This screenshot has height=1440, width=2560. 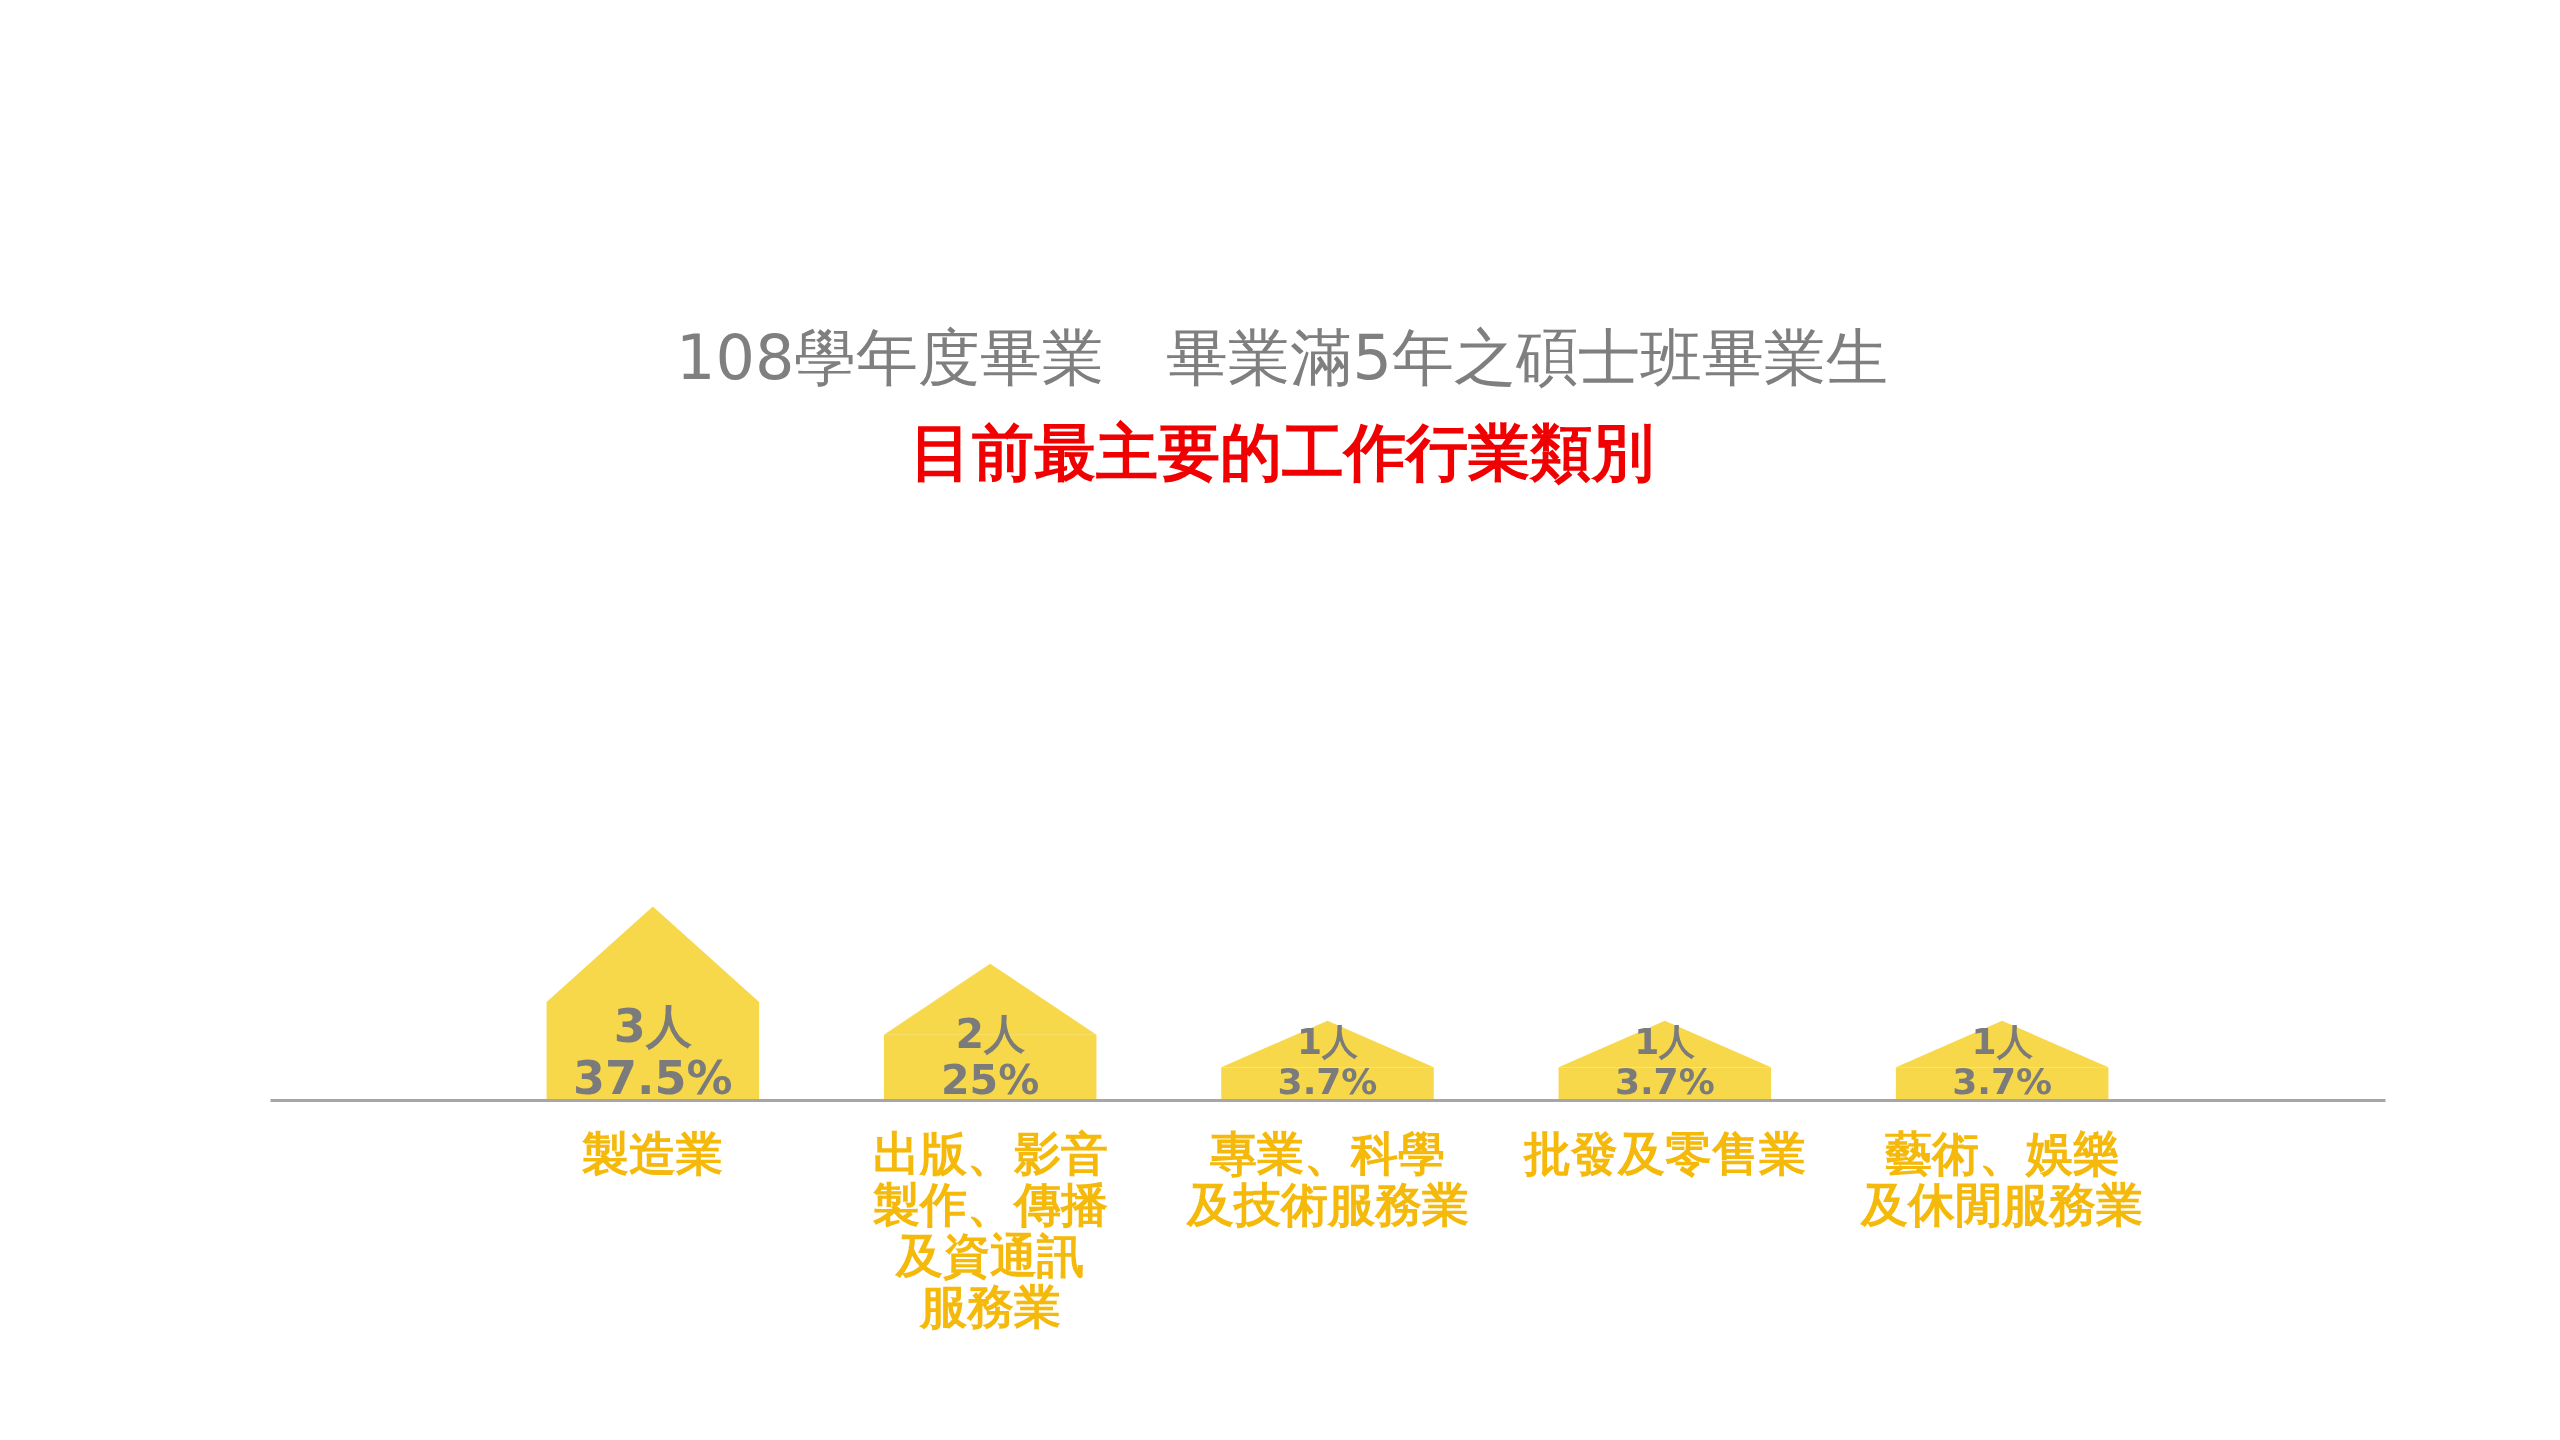 I want to click on x-tick-label: 批發及零售業, so click(x=1663, y=1153).